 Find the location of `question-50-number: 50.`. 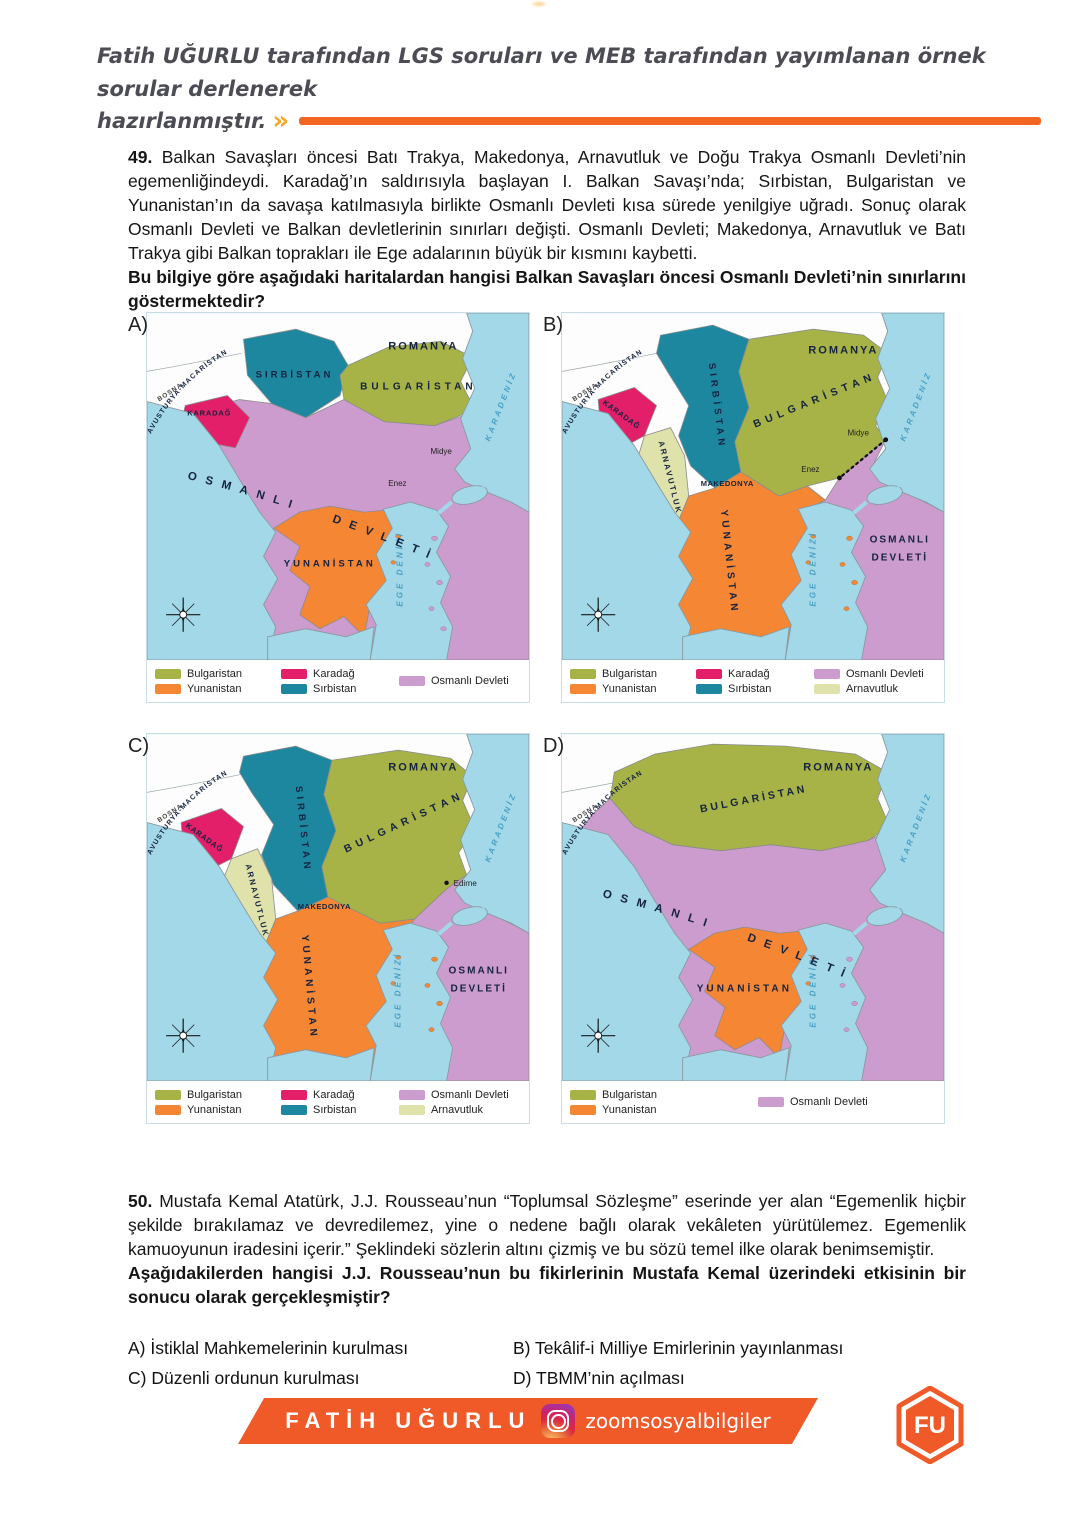

question-50-number: 50. is located at coordinates (140, 1201).